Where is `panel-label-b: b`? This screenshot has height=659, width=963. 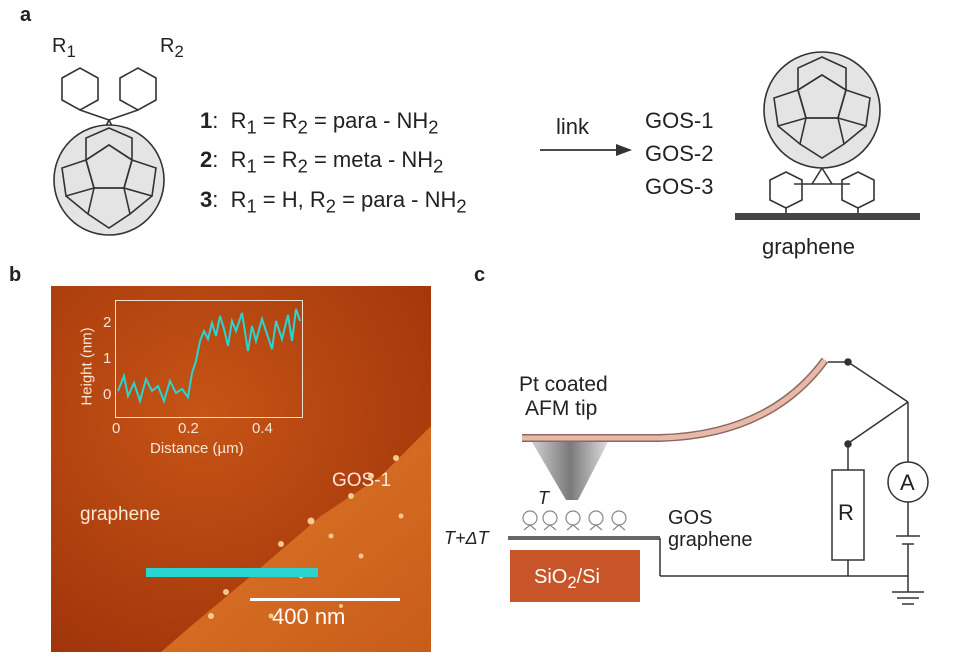
panel-label-b: b is located at coordinates (15, 275).